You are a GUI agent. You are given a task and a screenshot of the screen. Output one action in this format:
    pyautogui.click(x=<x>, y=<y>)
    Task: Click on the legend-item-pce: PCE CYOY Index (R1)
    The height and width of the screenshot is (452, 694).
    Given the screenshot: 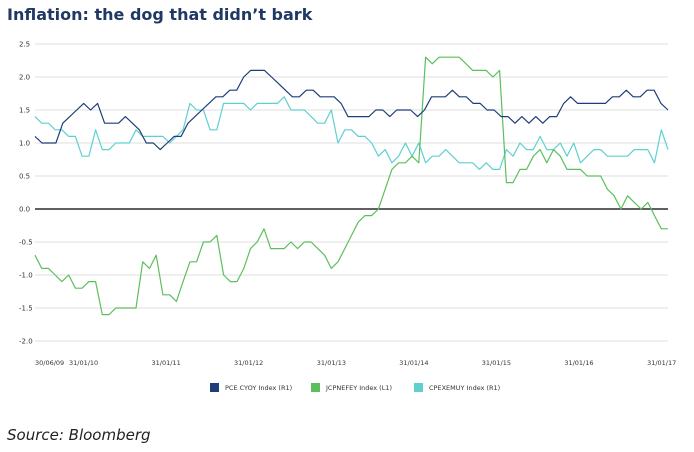 What is the action you would take?
    pyautogui.click(x=251, y=387)
    